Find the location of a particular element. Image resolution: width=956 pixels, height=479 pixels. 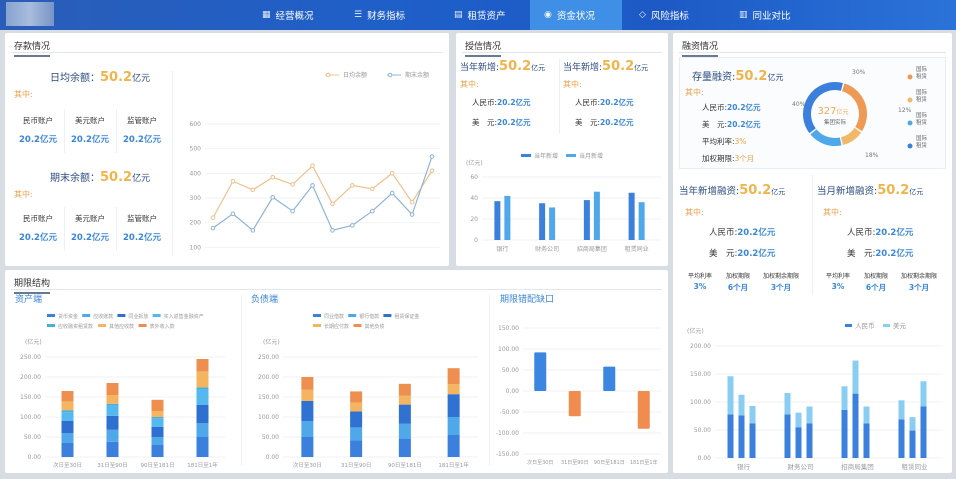

y-axis-unit: (亿元) is located at coordinates (695, 331).